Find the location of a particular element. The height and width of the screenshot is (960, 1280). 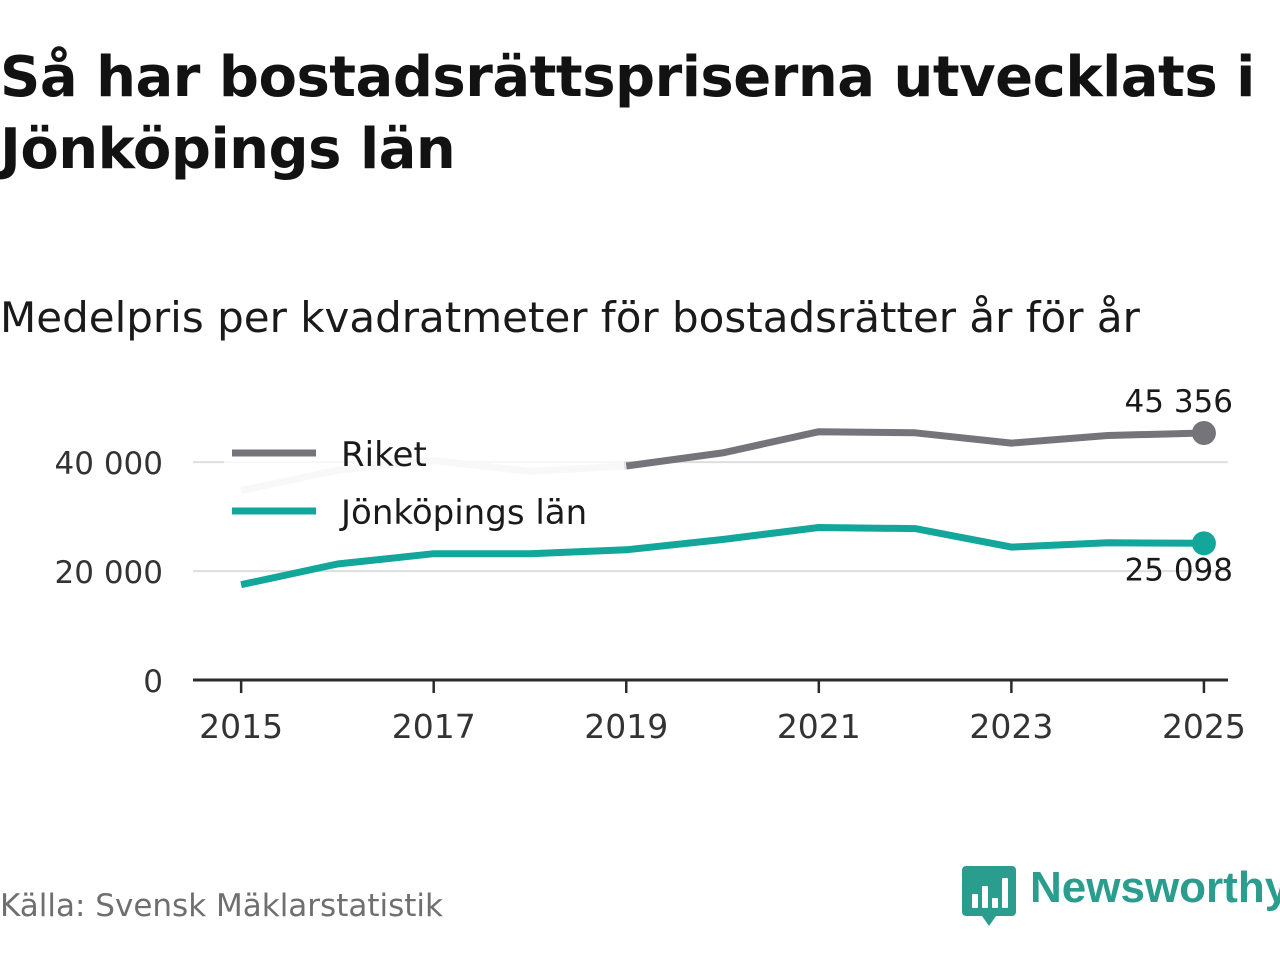

y-tick-label: 40 000 is located at coordinates (109, 464).